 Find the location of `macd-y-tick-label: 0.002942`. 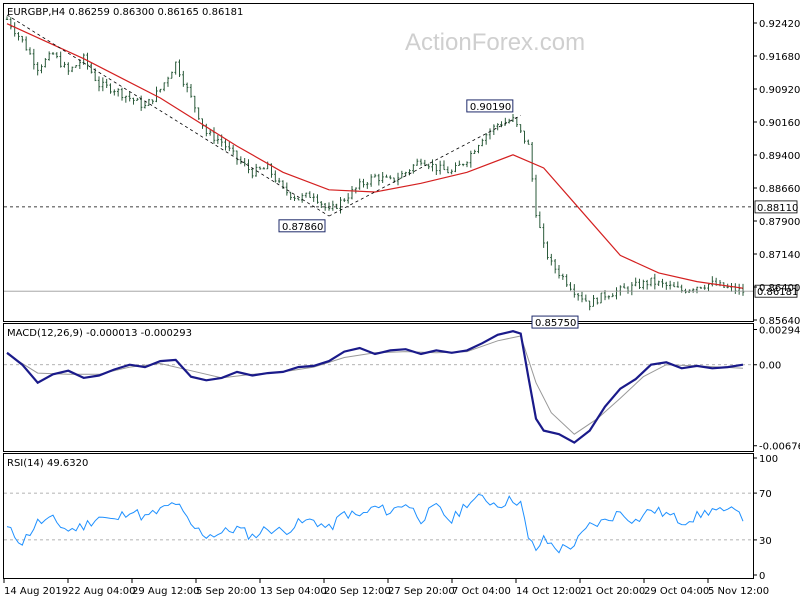

macd-y-tick-label: 0.002942 is located at coordinates (779, 330).